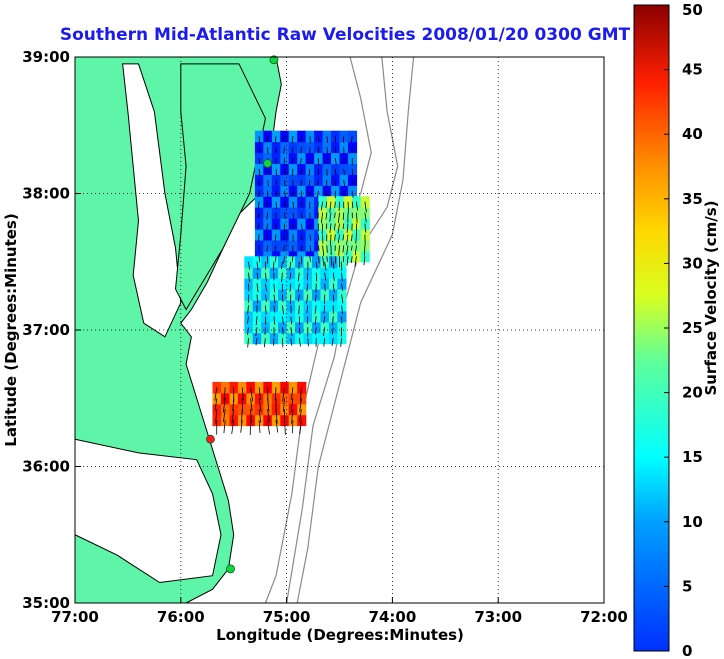  What do you see at coordinates (692, 457) in the screenshot?
I see `colorbar-tick-label: 15` at bounding box center [692, 457].